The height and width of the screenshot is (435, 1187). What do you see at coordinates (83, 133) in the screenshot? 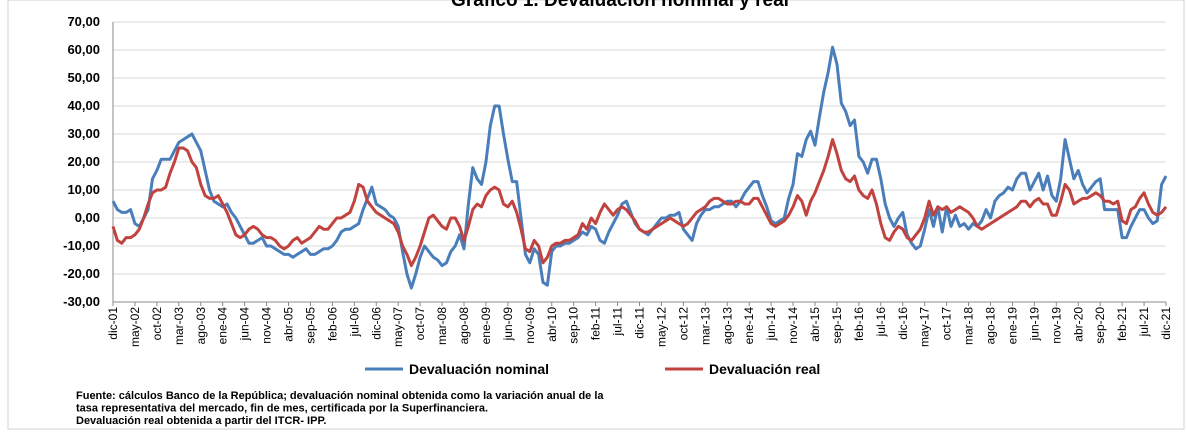
I see `y-tick-label: 30,00` at bounding box center [83, 133].